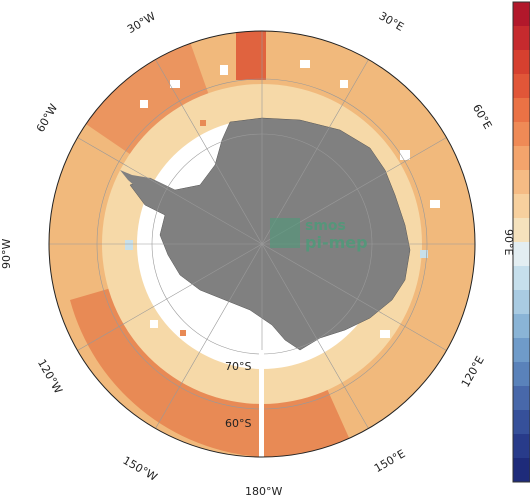  I want to click on field-hot-strip-n, so click(251, 55).